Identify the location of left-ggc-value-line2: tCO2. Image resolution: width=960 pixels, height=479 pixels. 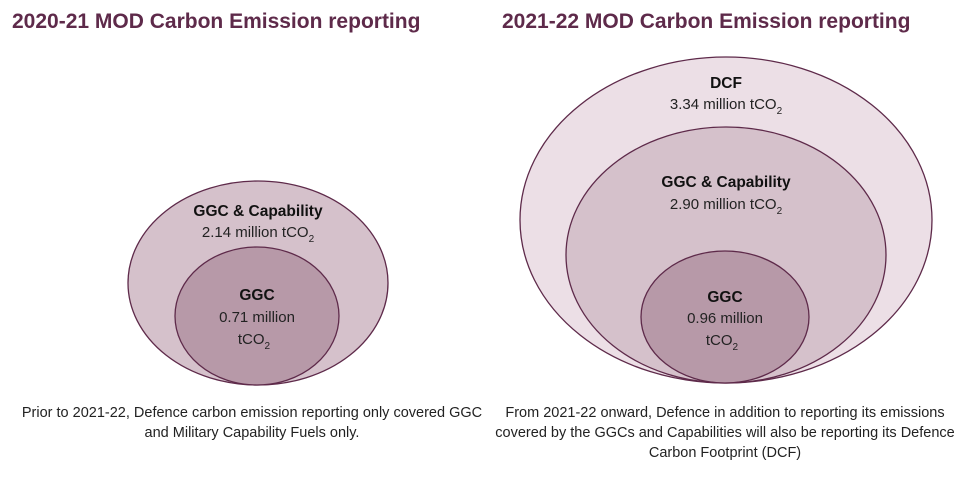
(254, 341).